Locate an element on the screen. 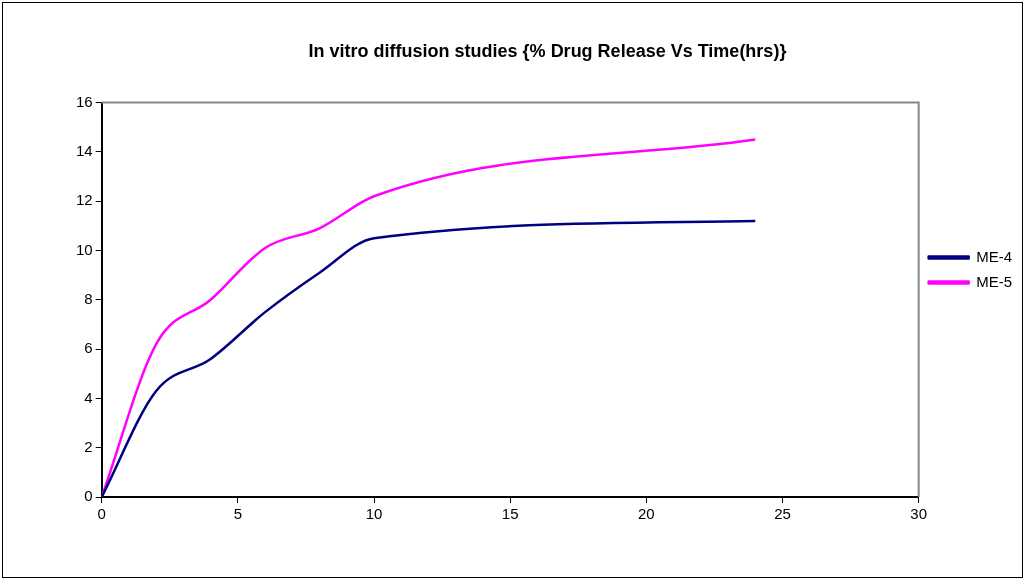 Image resolution: width=1025 pixels, height=580 pixels. chart-title: In vitro diffusion studies {% Drug Release Vs Time(hrs)} is located at coordinates (547, 50).